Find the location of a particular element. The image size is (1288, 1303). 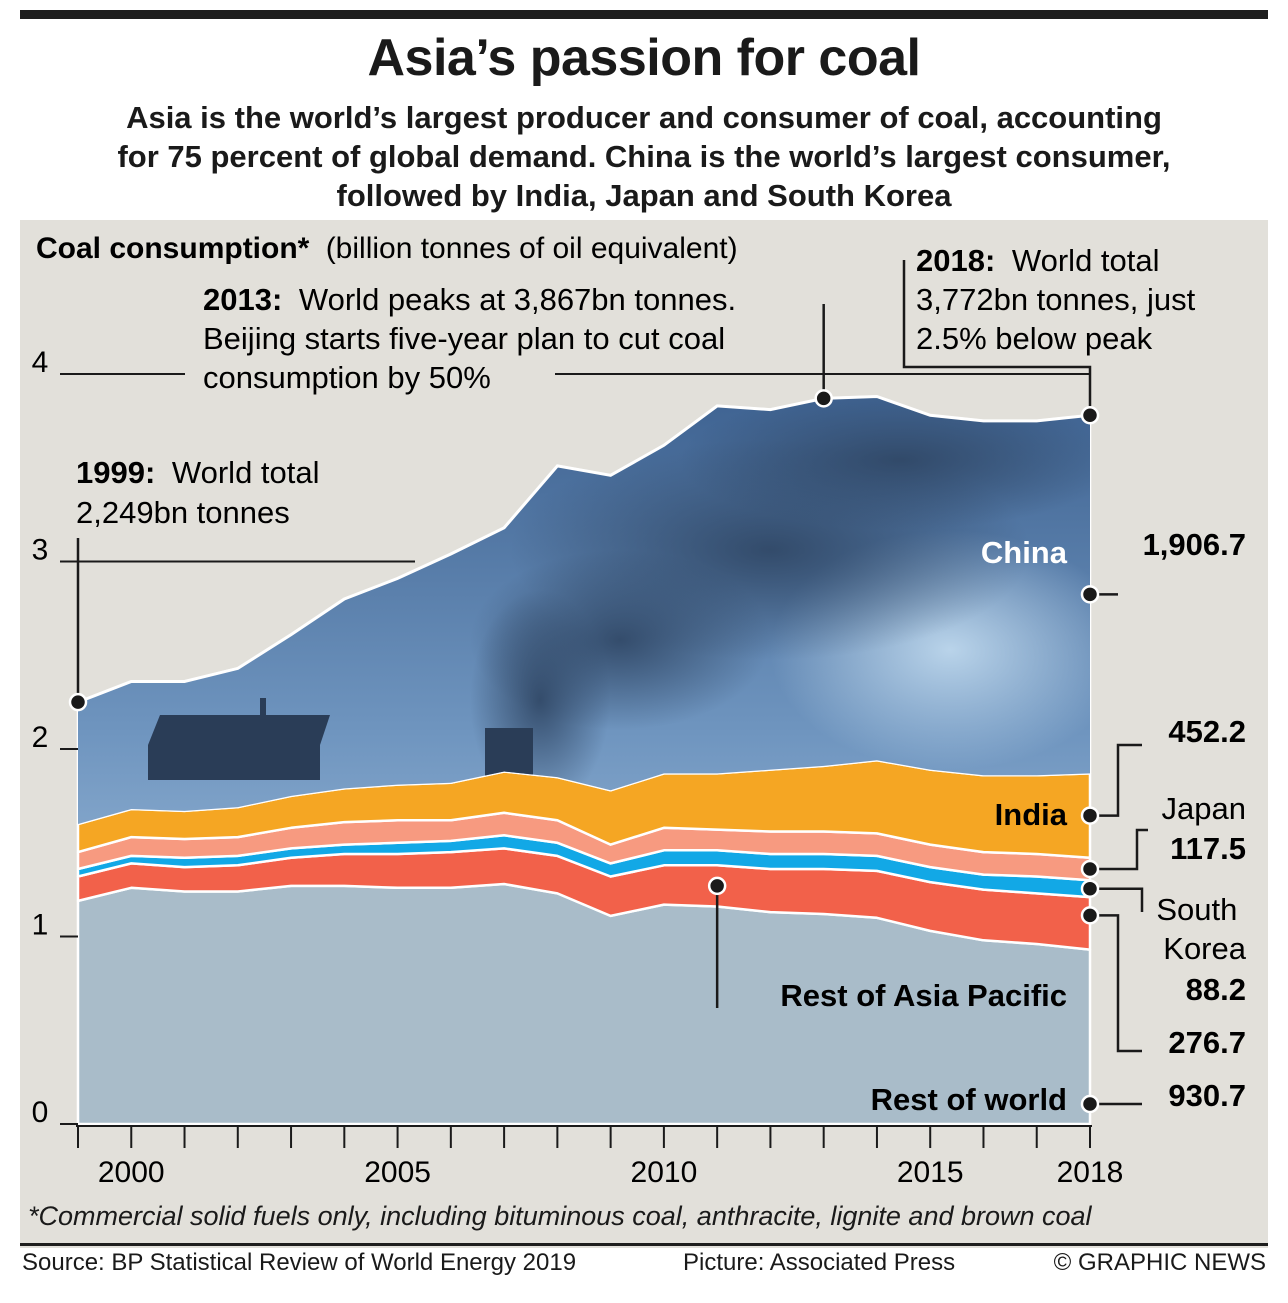

y-tick-label: 2 is located at coordinates (40, 737).